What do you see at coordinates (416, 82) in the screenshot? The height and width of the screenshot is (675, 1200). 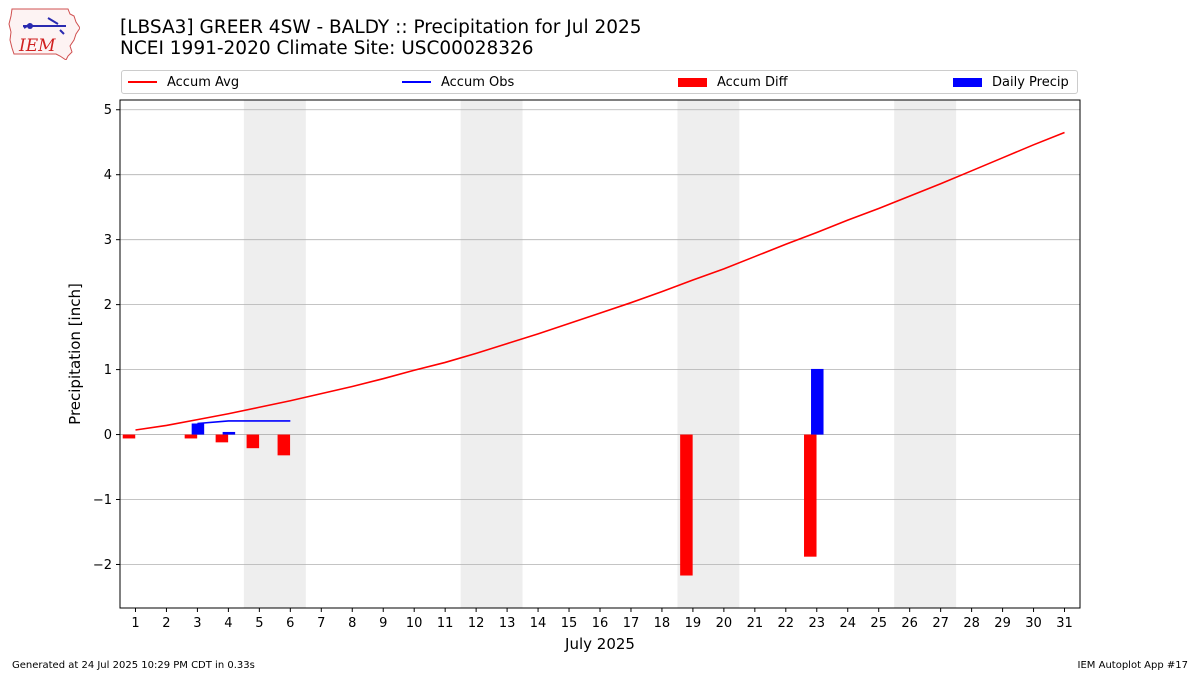 I see `legend-swatch-accum-obs` at bounding box center [416, 82].